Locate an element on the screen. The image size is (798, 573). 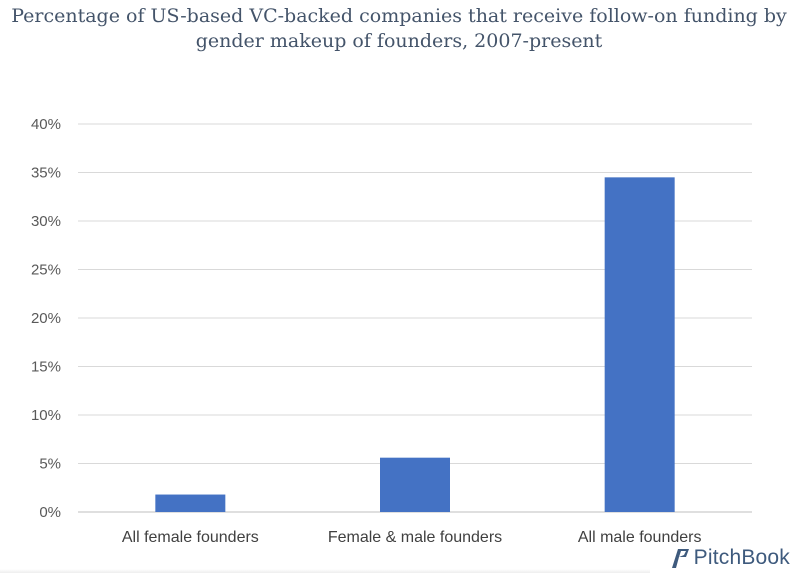
y-tick-label: 15% is located at coordinates (46, 367).